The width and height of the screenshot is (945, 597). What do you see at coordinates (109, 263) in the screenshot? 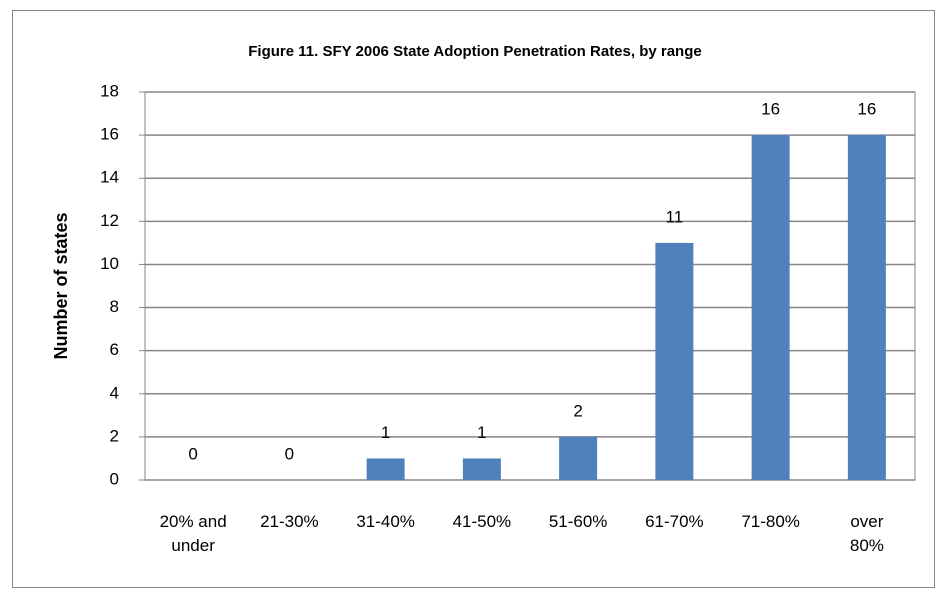
I see `y-tick-label: 10` at bounding box center [109, 263].